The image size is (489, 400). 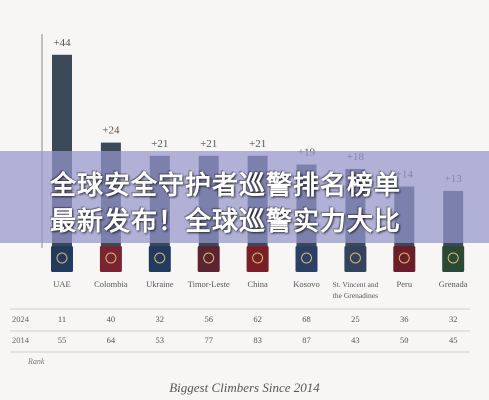 I want to click on x-tick-label: Peru, so click(x=405, y=284).